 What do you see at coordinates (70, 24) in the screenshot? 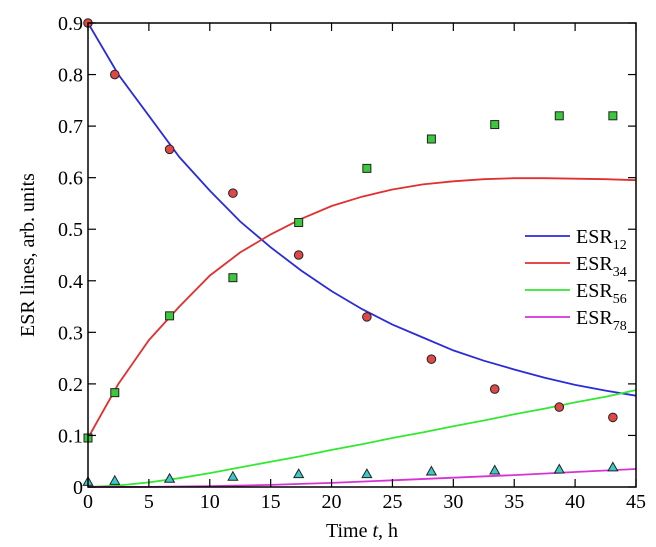
I see `y-tick-label: 0.9` at bounding box center [70, 24].